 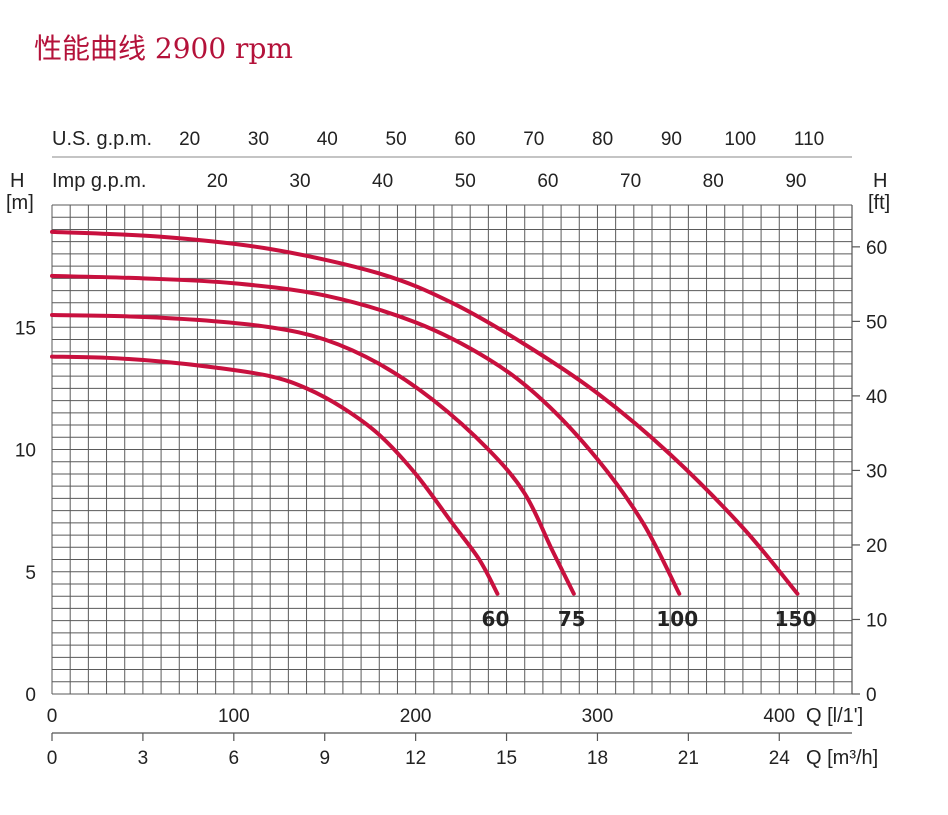 What do you see at coordinates (688, 758) in the screenshot?
I see `x-tick-label-m3h: 21` at bounding box center [688, 758].